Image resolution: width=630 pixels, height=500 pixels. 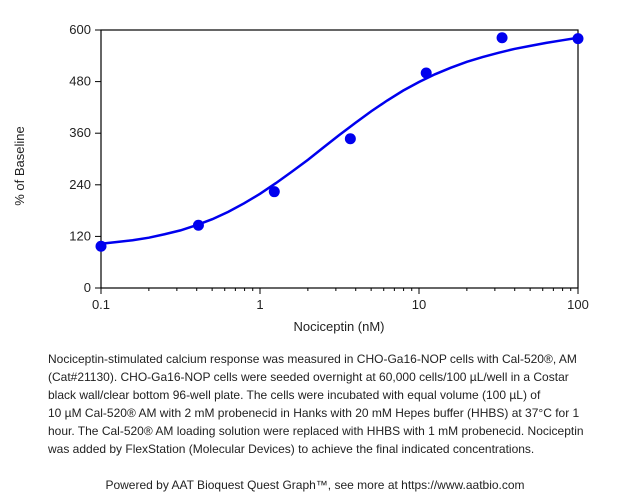 What do you see at coordinates (80, 81) in the screenshot?
I see `y-tick-label: 480` at bounding box center [80, 81].